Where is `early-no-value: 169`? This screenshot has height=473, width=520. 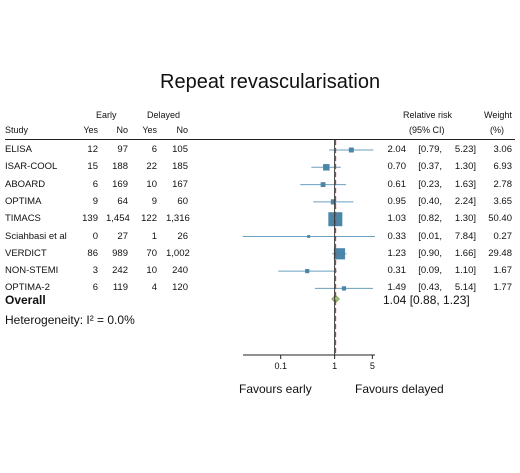 early-no-value: 169 is located at coordinates (120, 184).